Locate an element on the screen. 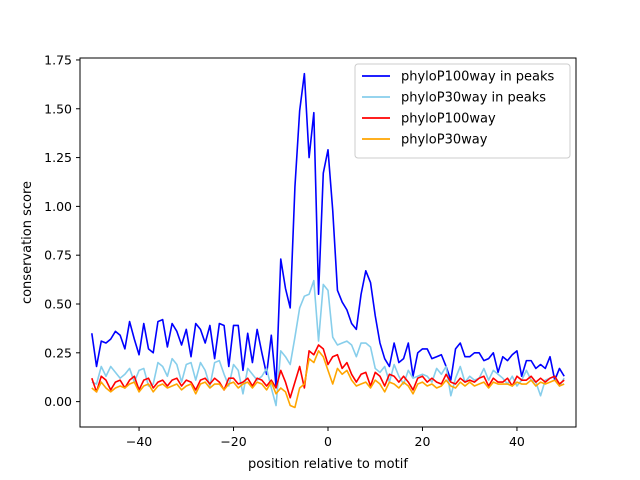 This screenshot has height=480, width=640. x-axis-label: position relative to motif is located at coordinates (328, 464).